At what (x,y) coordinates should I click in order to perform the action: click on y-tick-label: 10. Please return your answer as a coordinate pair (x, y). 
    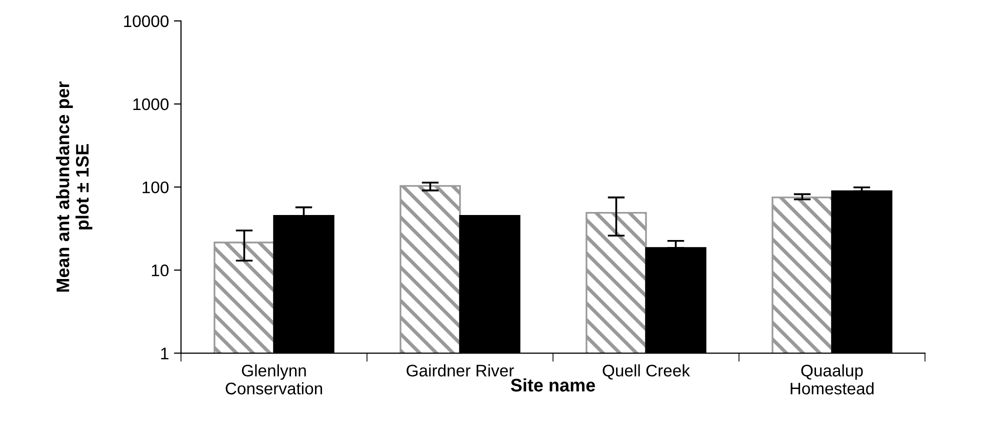
    Looking at the image, I should click on (160, 270).